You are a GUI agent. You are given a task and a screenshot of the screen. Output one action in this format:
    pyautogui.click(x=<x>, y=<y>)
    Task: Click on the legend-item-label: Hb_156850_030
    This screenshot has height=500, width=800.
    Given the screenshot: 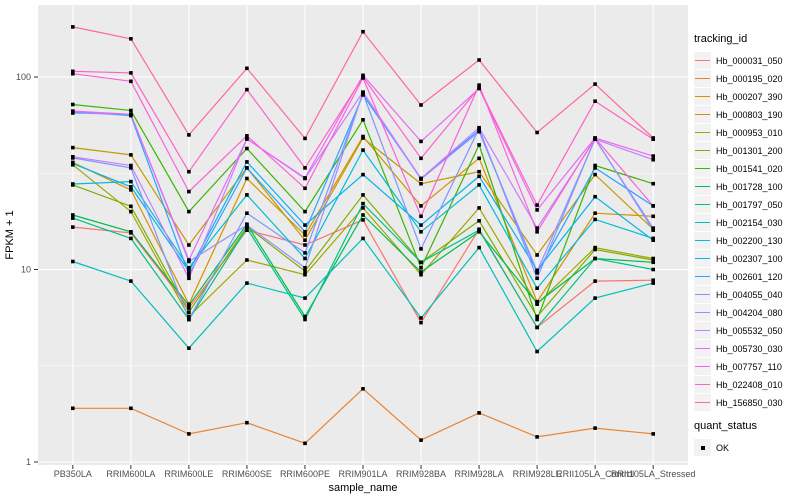 What is the action you would take?
    pyautogui.click(x=749, y=402)
    